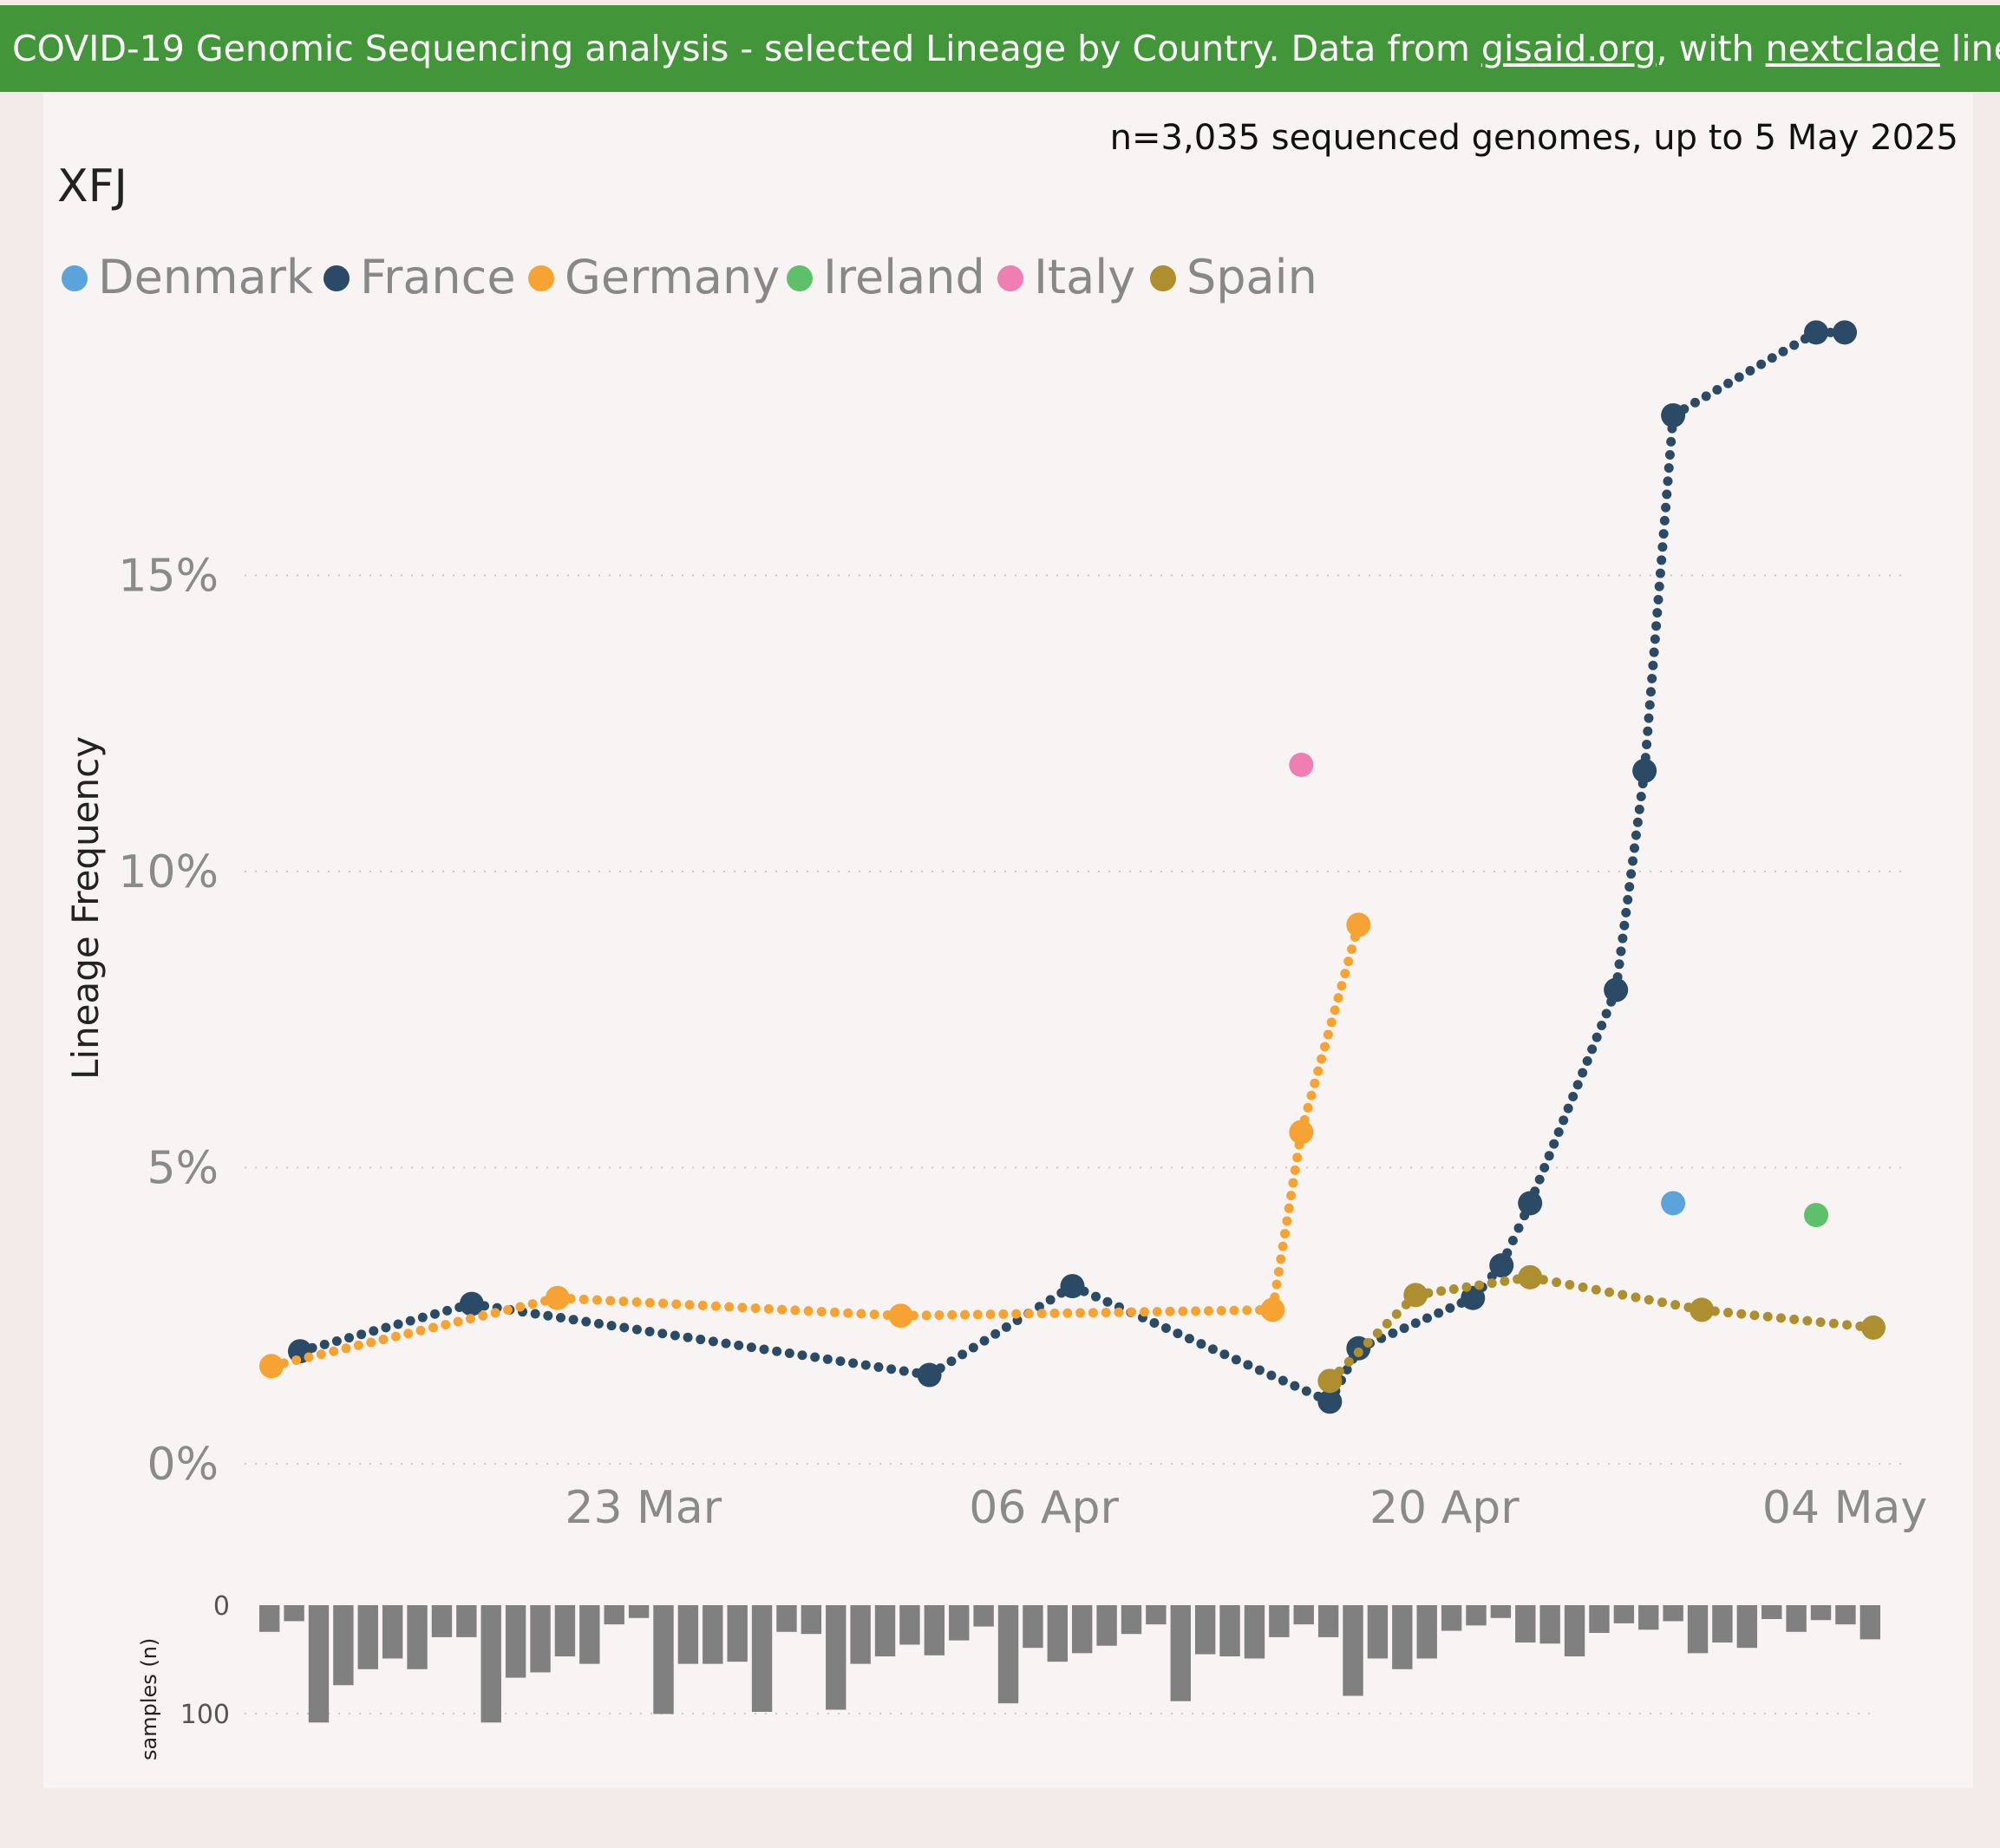  What do you see at coordinates (904, 277) in the screenshot?
I see `legend-label: Ireland` at bounding box center [904, 277].